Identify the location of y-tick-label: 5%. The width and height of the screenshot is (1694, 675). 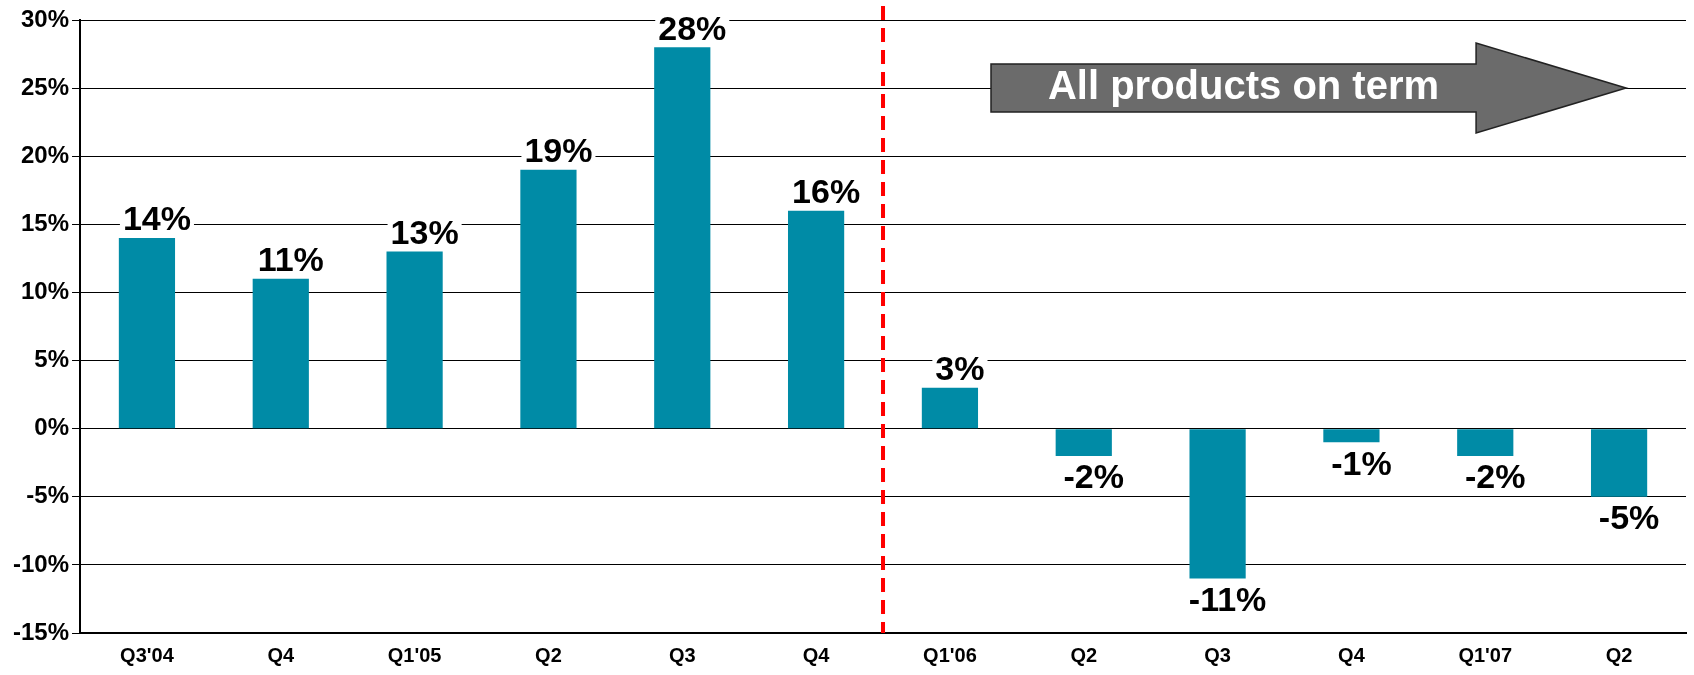
(52, 359).